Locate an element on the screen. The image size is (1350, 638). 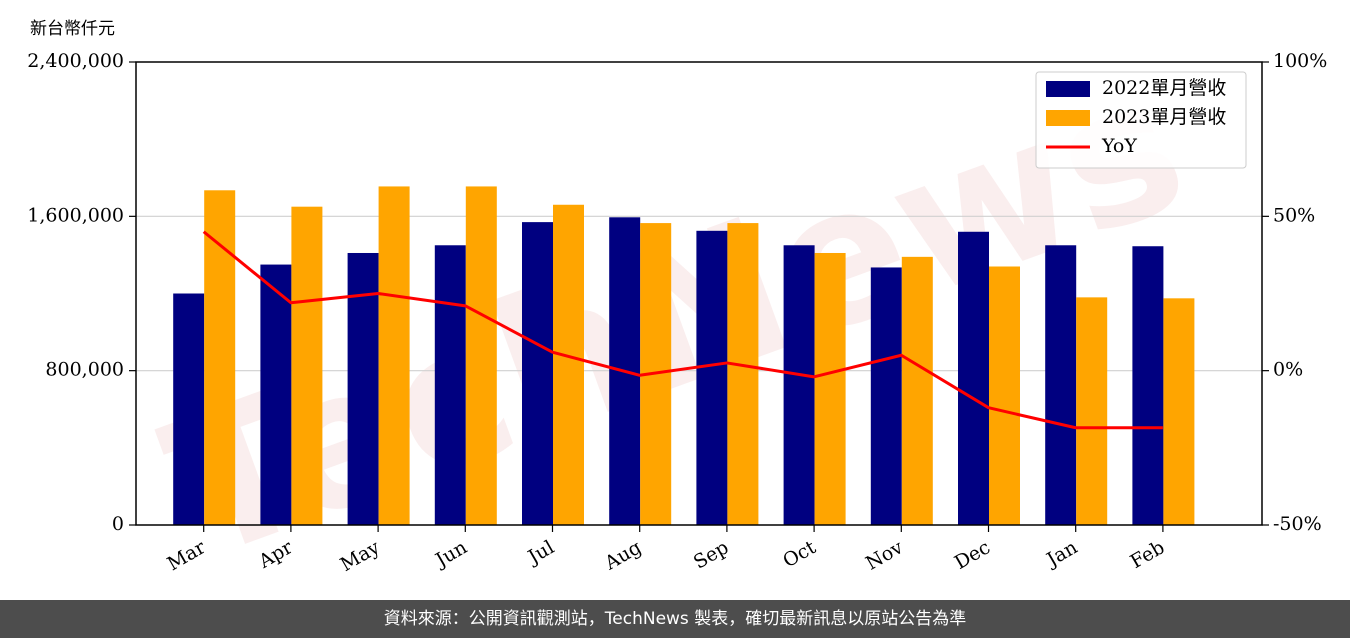
left-tick-label: 2,400,000 is located at coordinates (75, 61).